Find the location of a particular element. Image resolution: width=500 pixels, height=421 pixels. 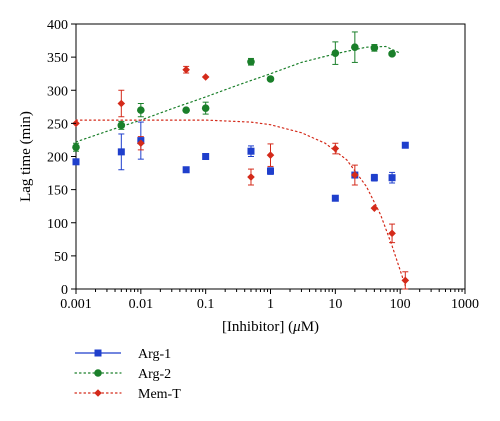

y-tick-label: 200 is located at coordinates (57, 158).